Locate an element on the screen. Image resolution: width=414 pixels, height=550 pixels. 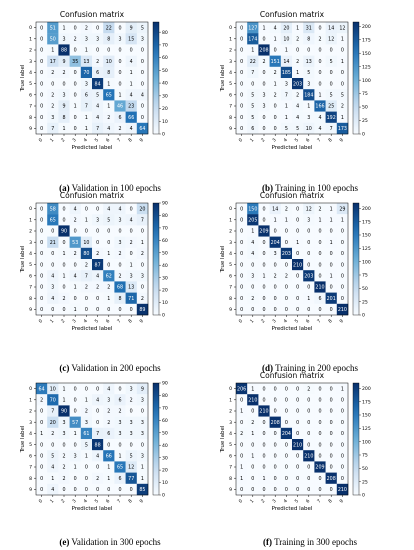
cell-value-label: 64 is located at coordinates (42, 389).